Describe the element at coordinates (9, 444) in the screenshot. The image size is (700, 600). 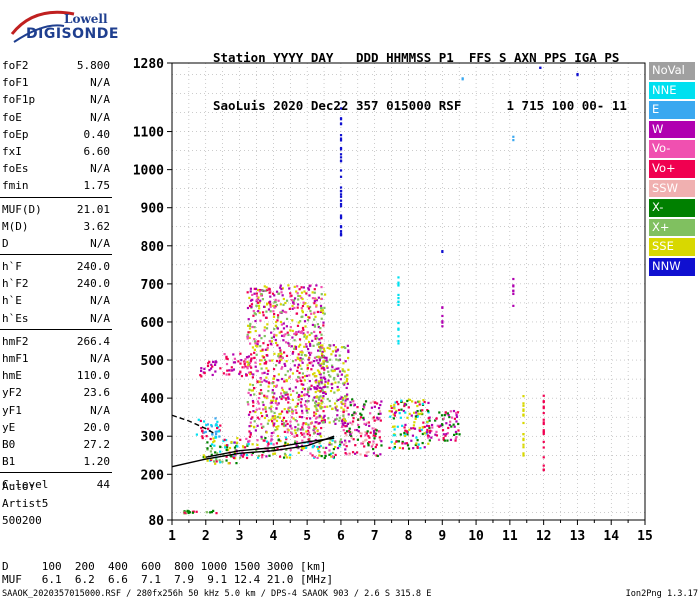
I see `param-label: B0` at that location.